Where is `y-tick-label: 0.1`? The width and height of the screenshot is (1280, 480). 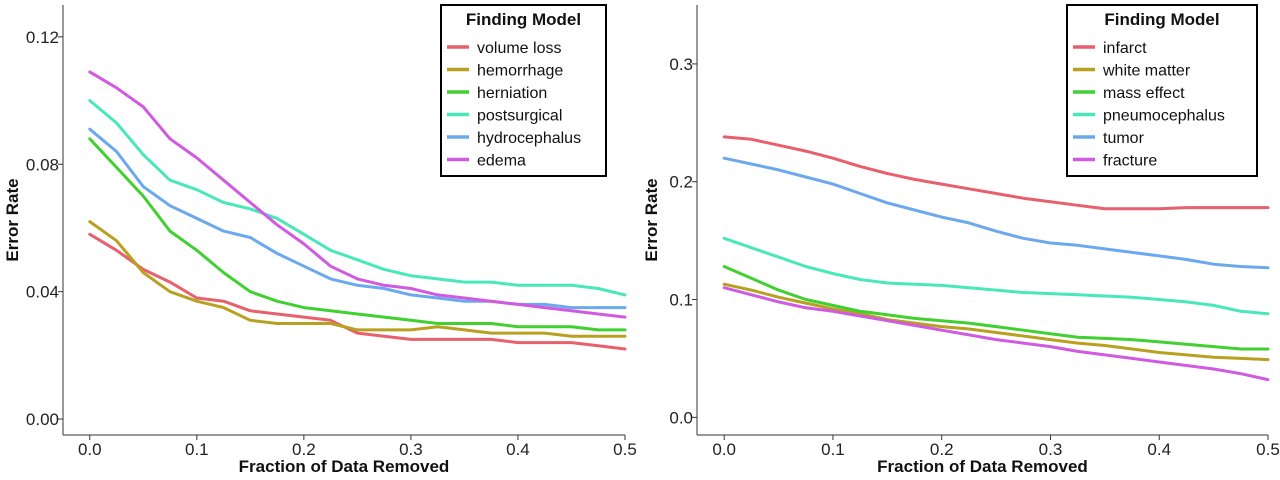 y-tick-label: 0.1 is located at coordinates (681, 300).